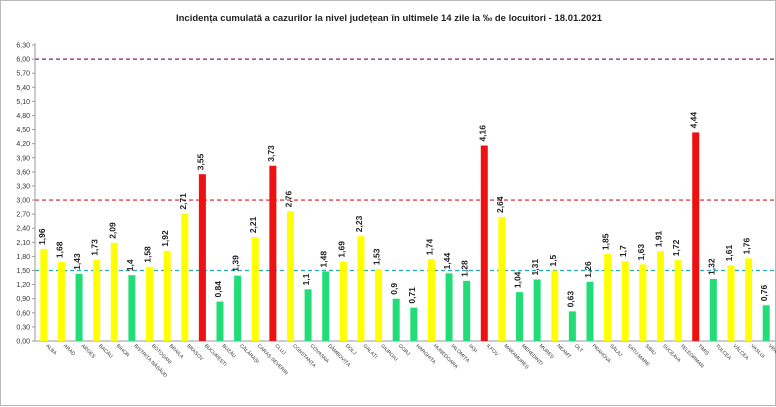  Describe the element at coordinates (279, 349) in the screenshot. I see `x-tick-label: CLUJ` at that location.